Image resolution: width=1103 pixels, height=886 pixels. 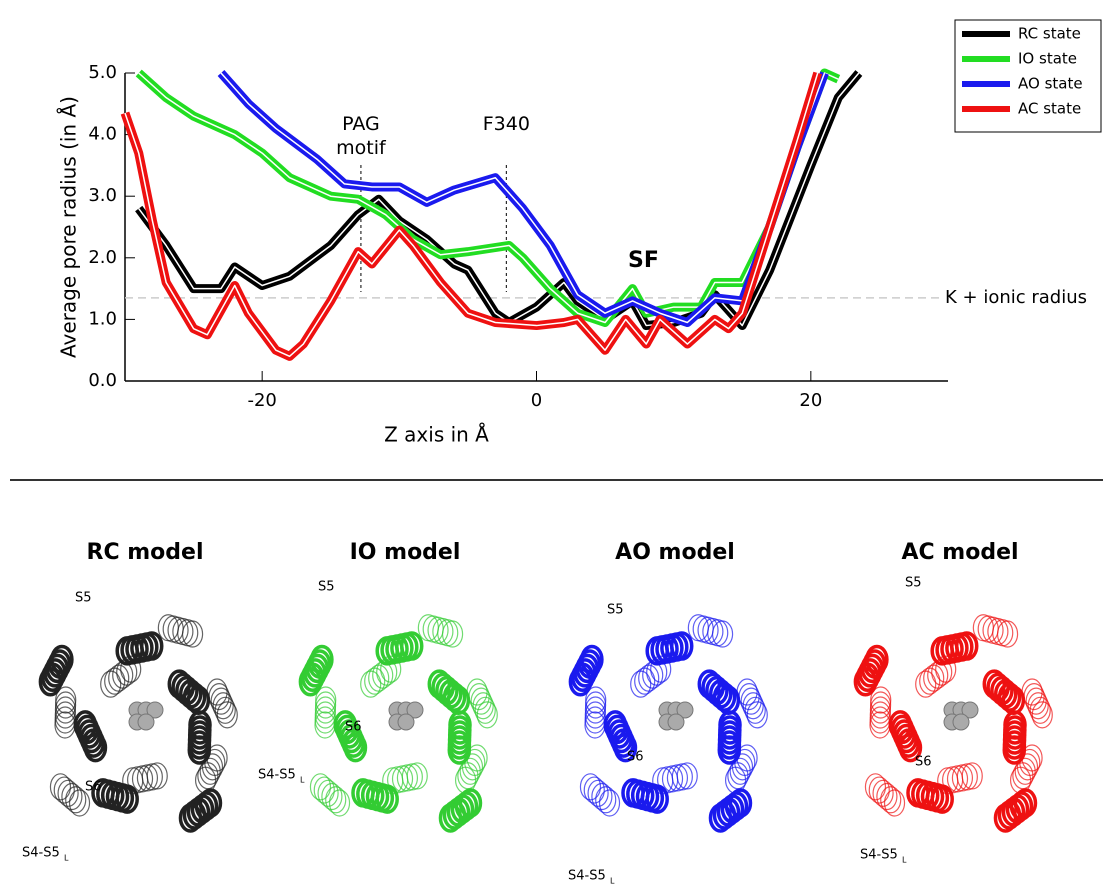 I want to click on reference-label: K + ionic radius, so click(x=1016, y=297).